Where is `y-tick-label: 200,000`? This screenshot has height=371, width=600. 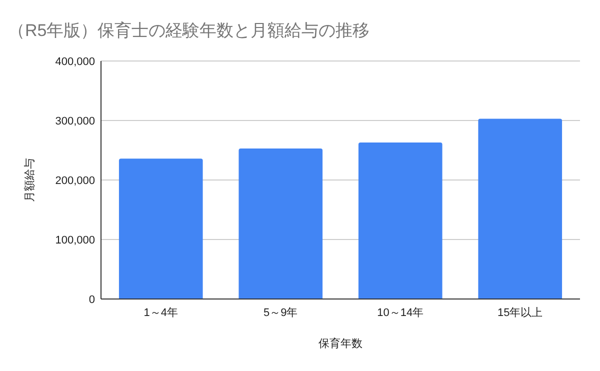 y-tick-label: 200,000 is located at coordinates (75, 181).